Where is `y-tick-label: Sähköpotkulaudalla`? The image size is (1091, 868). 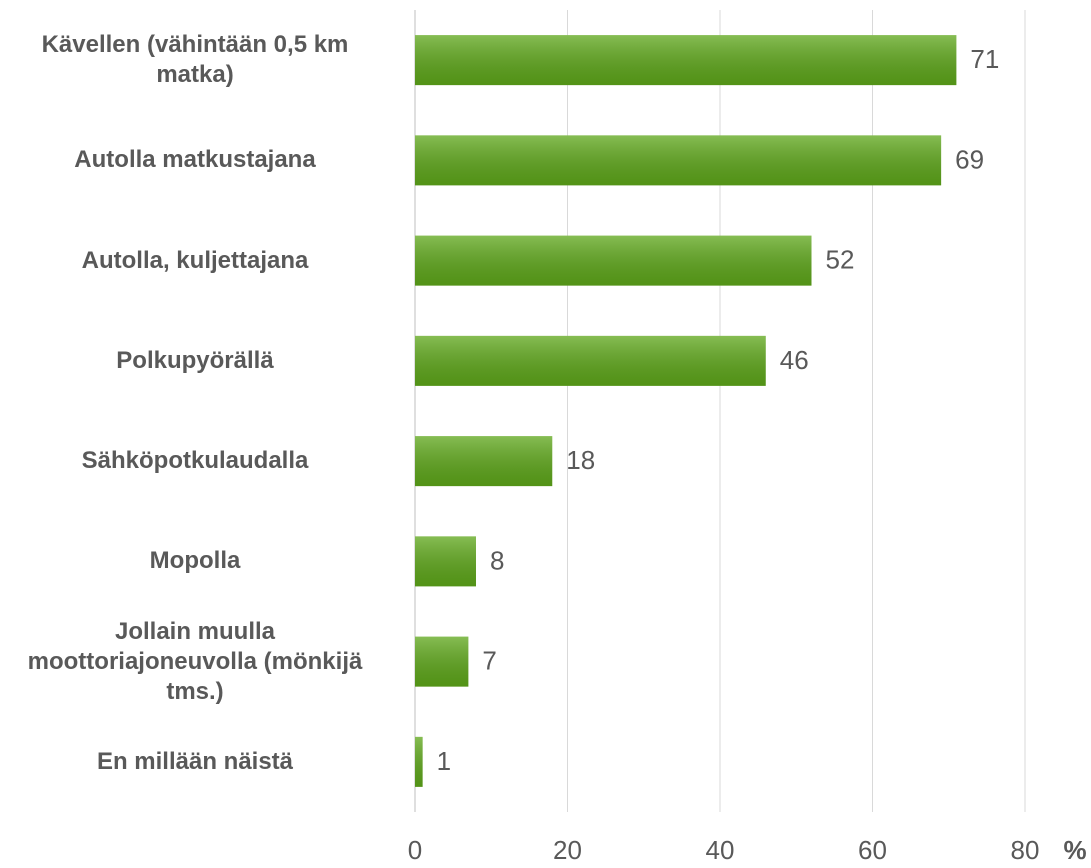 y-tick-label: Sähköpotkulaudalla is located at coordinates (195, 461).